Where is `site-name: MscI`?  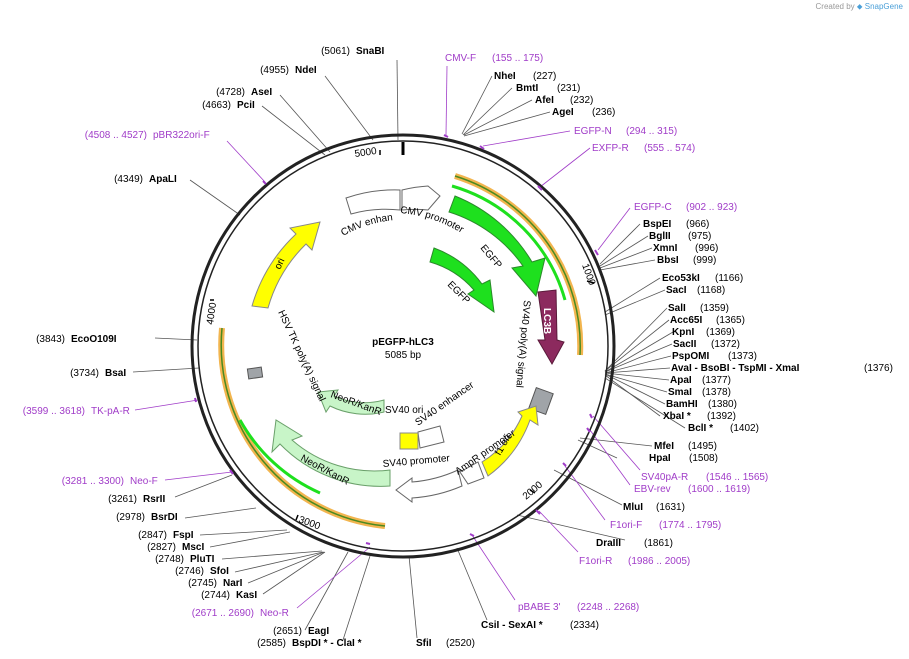
site-name: MscI is located at coordinates (193, 547).